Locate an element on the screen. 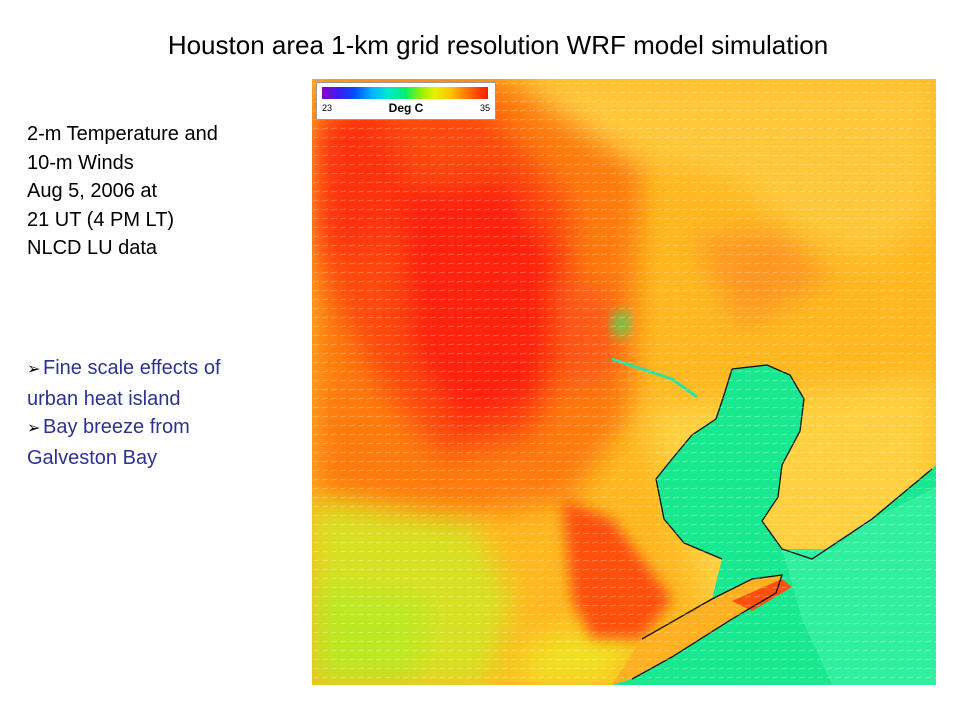  list-item: ➢ Fine scale effects of urban heat island is located at coordinates (124, 383).